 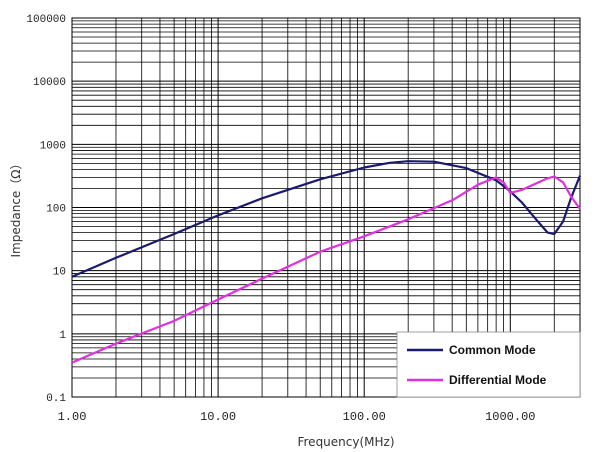 I want to click on legend-box, so click(x=488, y=364).